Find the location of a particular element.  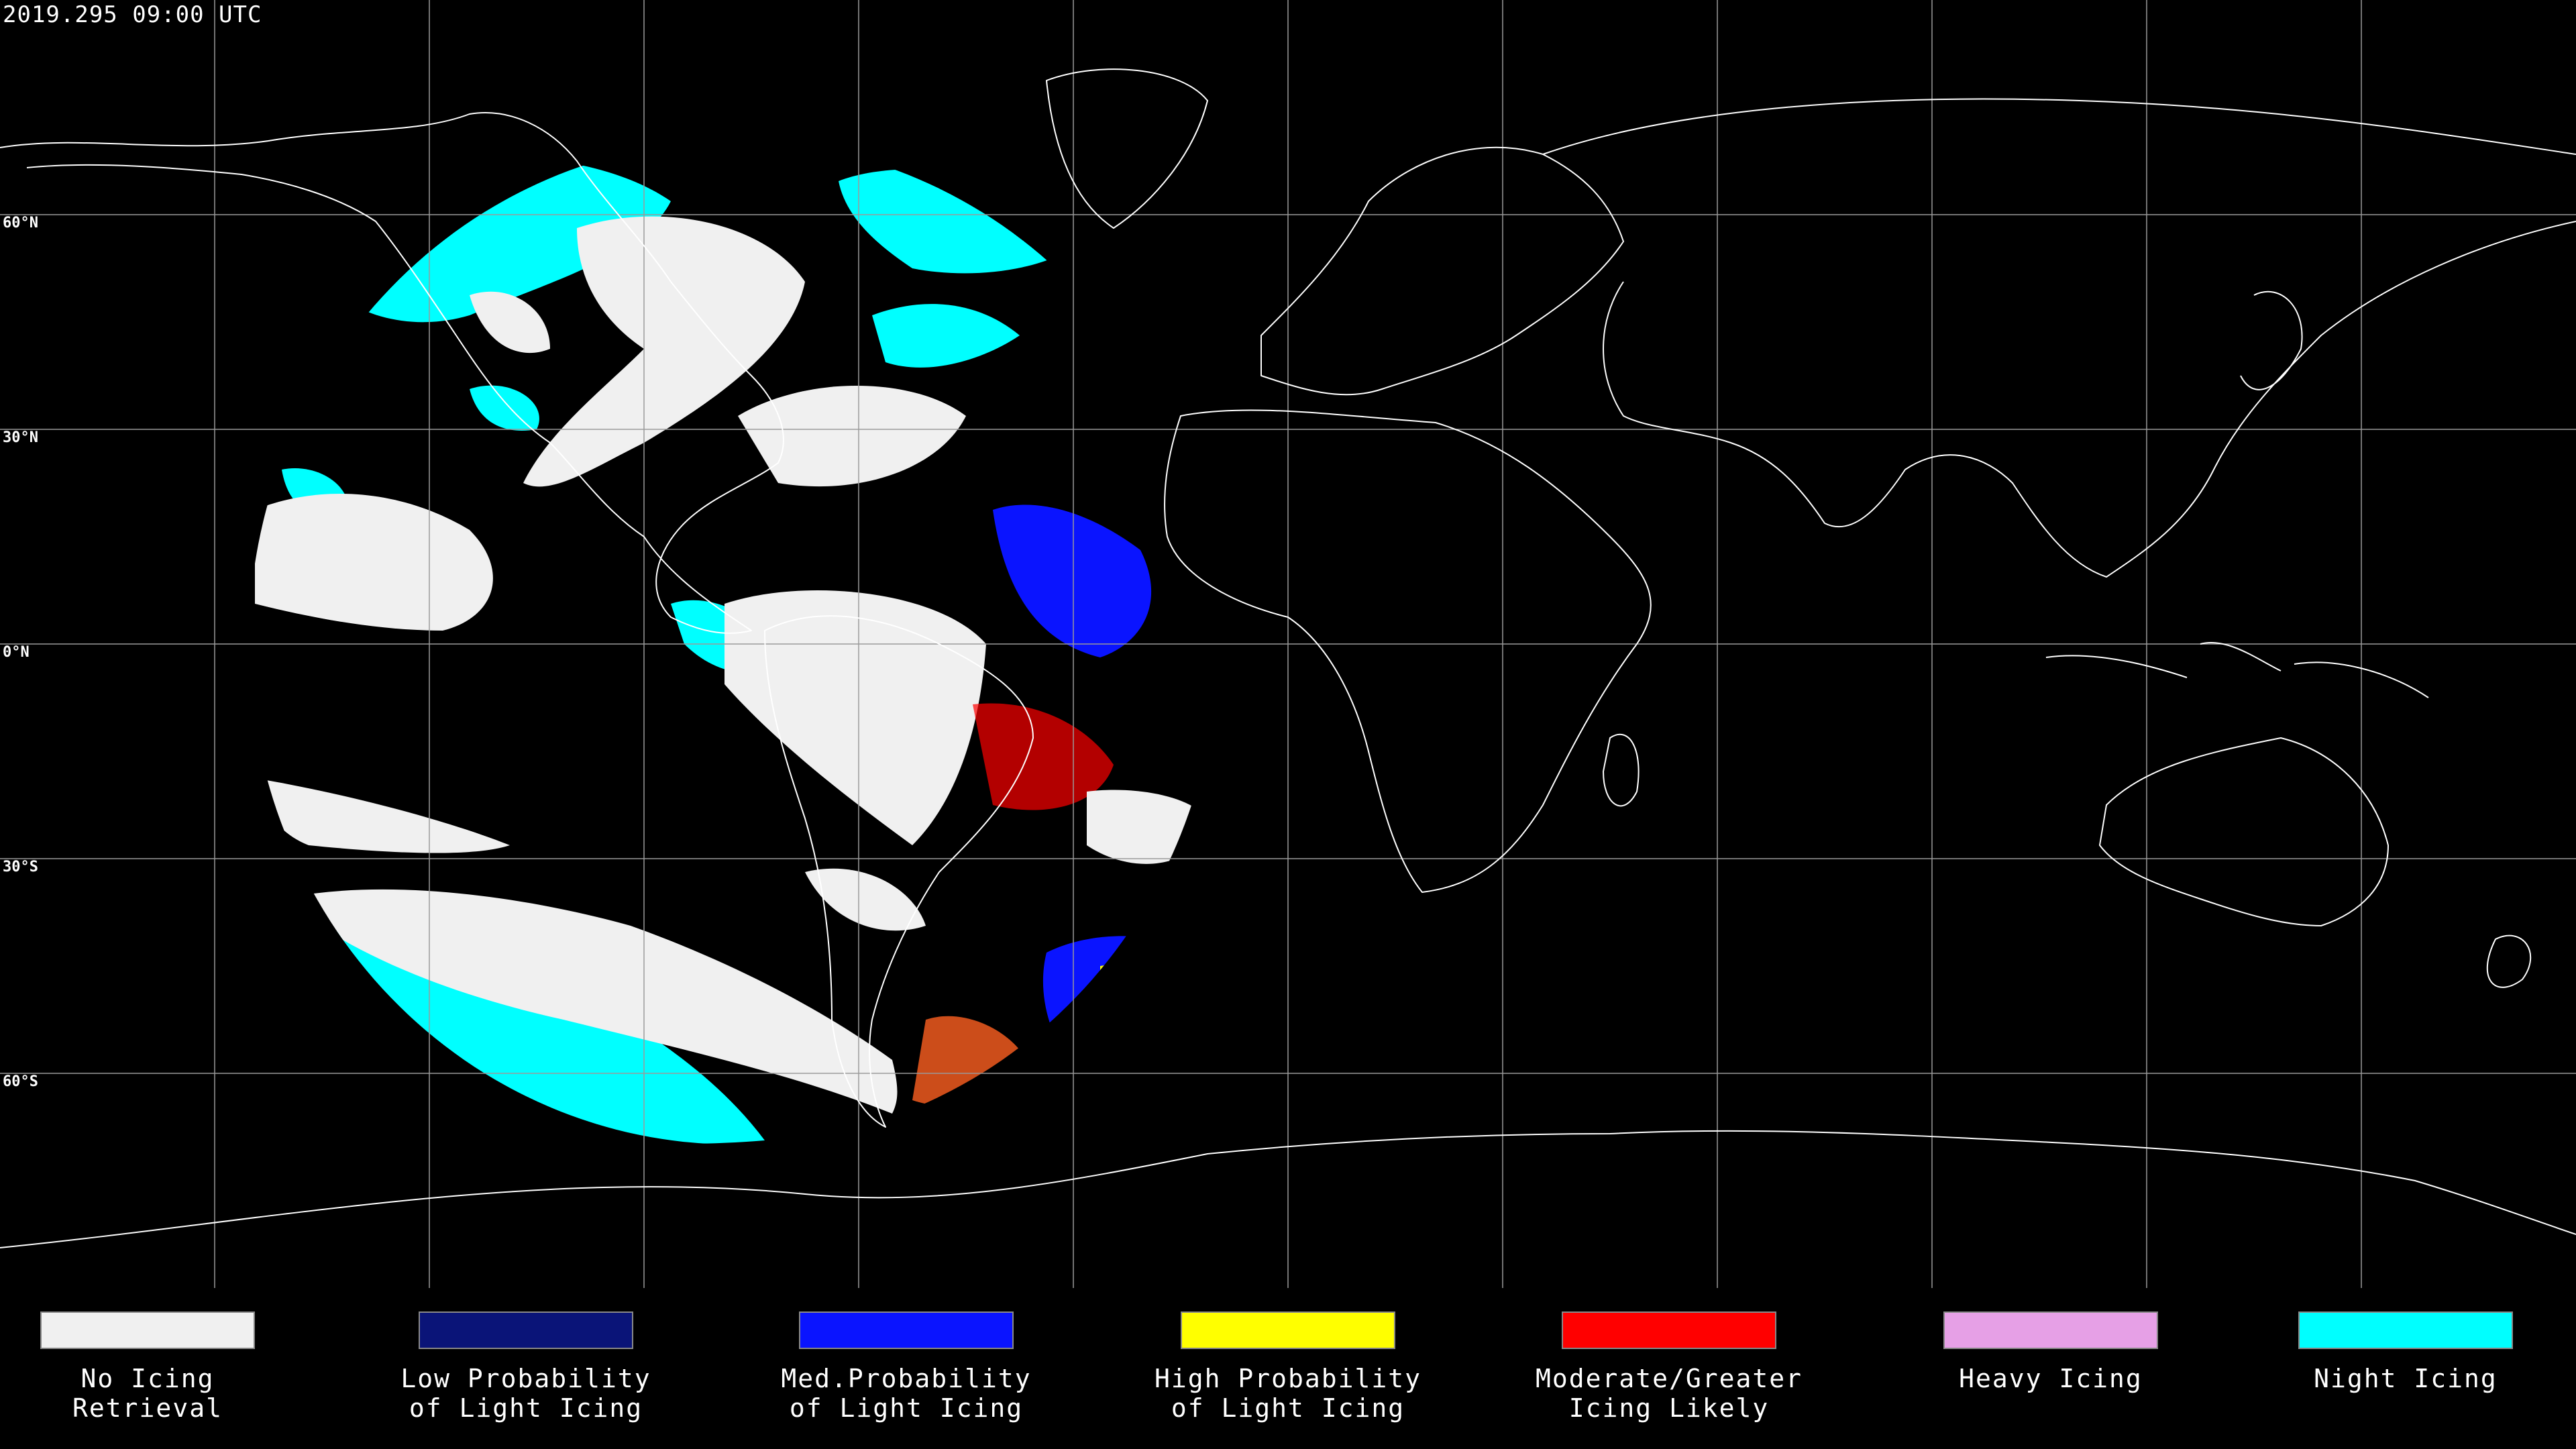

legend-swatch-high-probability is located at coordinates (1288, 1330).